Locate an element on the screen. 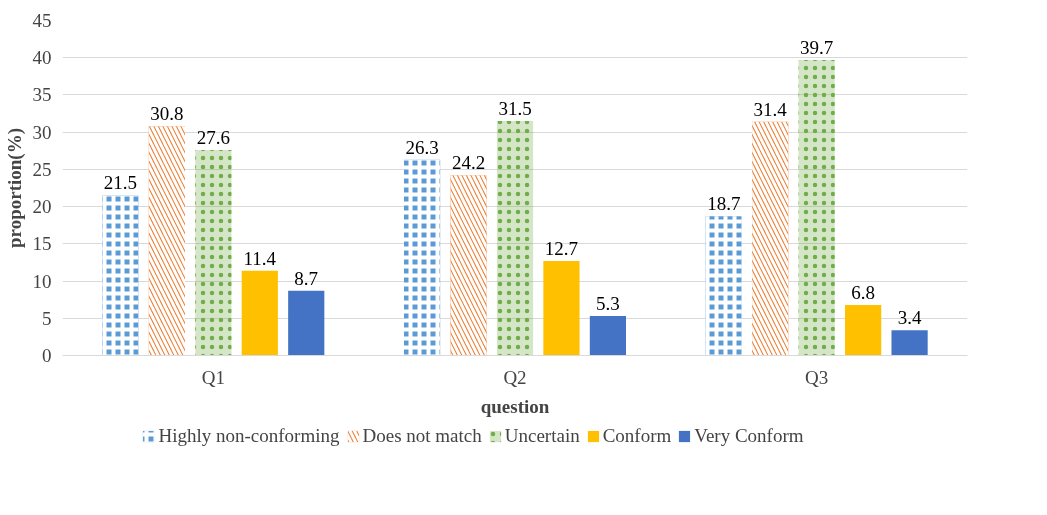 This screenshot has width=1047, height=515. data-label: 3.4 is located at coordinates (909, 318).